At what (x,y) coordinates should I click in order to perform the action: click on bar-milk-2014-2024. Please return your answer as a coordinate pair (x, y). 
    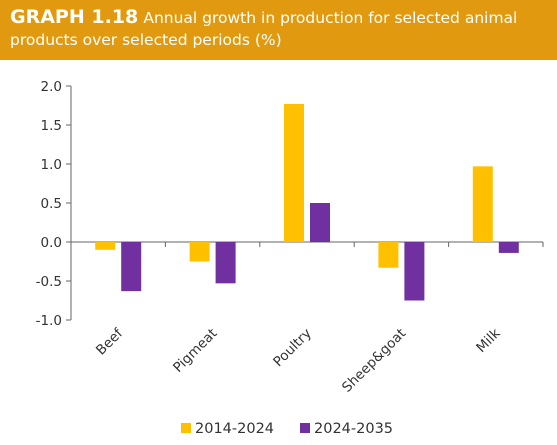
    Looking at the image, I should click on (482, 204).